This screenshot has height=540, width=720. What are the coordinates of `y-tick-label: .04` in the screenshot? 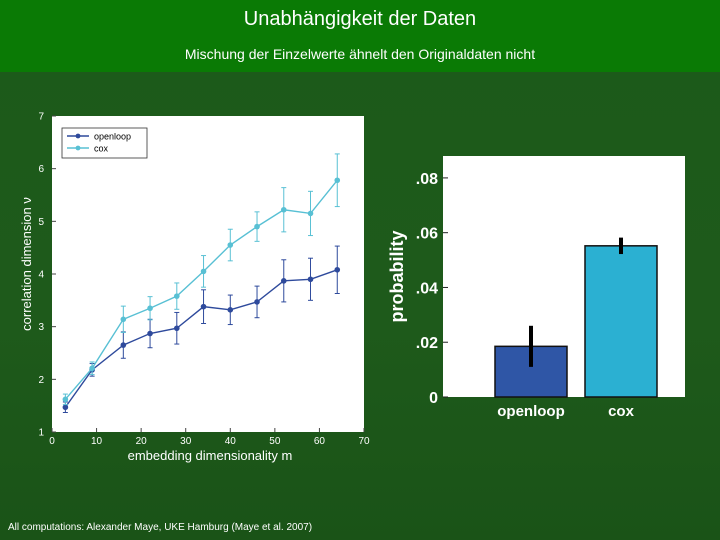 It's located at (427, 288).